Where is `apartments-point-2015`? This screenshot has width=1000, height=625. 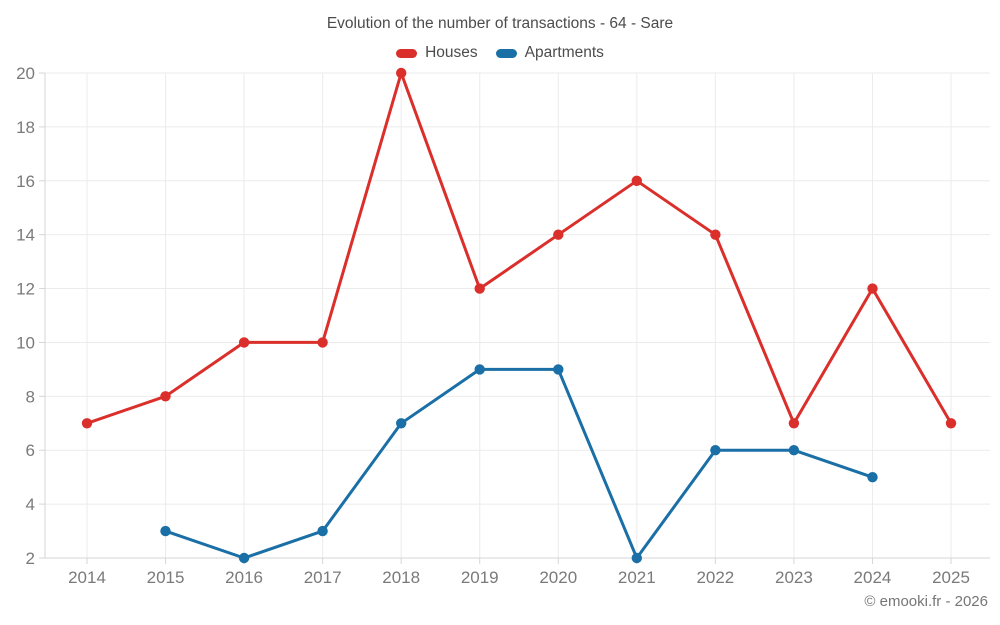 apartments-point-2015 is located at coordinates (165, 531).